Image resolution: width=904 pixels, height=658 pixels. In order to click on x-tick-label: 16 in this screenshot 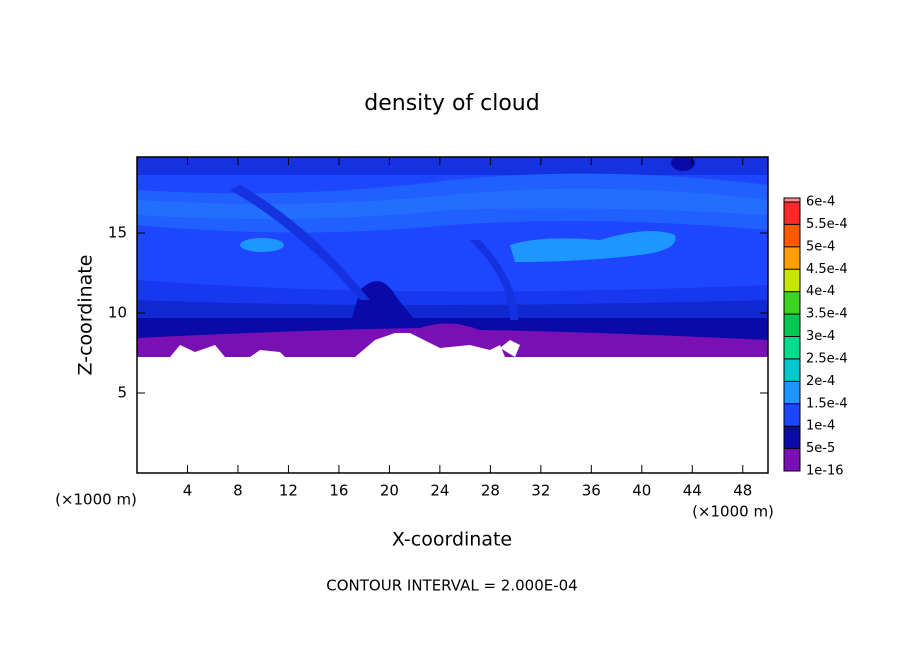, I will do `click(338, 491)`.